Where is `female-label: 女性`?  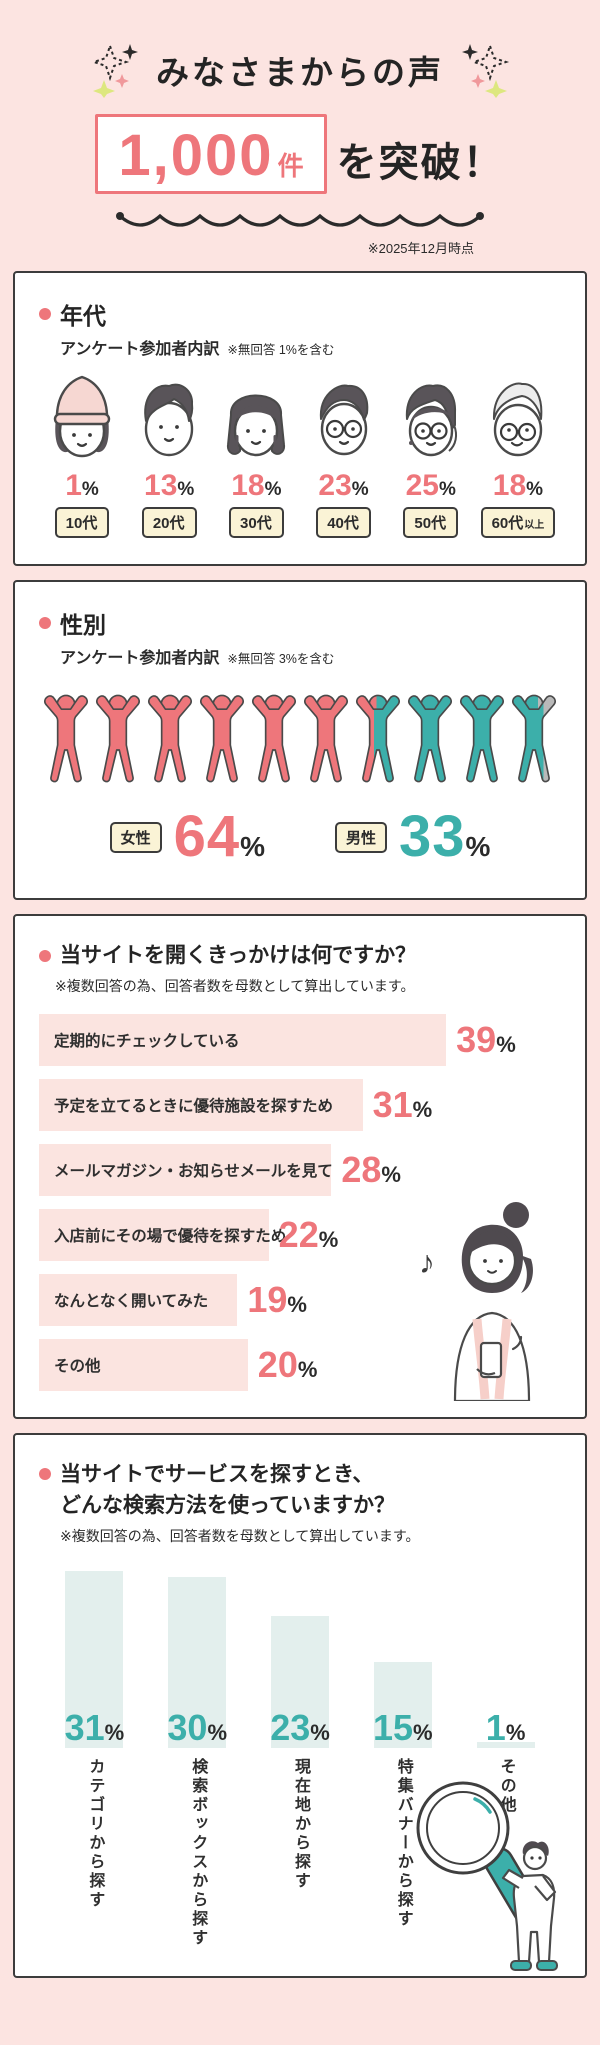 female-label: 女性 is located at coordinates (135, 838).